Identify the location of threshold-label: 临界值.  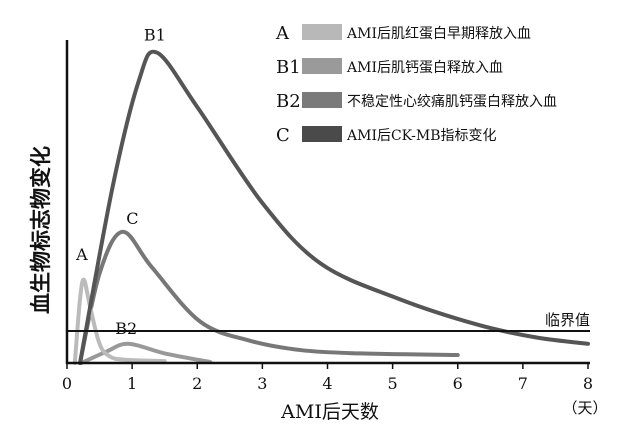
(567, 320).